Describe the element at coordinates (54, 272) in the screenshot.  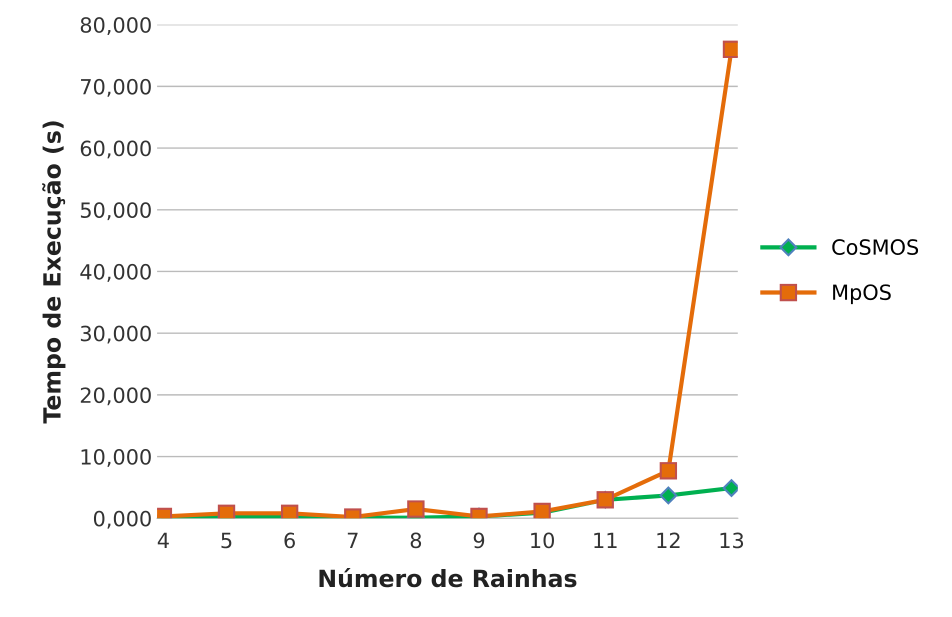
I see `y-axis-title: Tempo de Execução (s)` at that location.